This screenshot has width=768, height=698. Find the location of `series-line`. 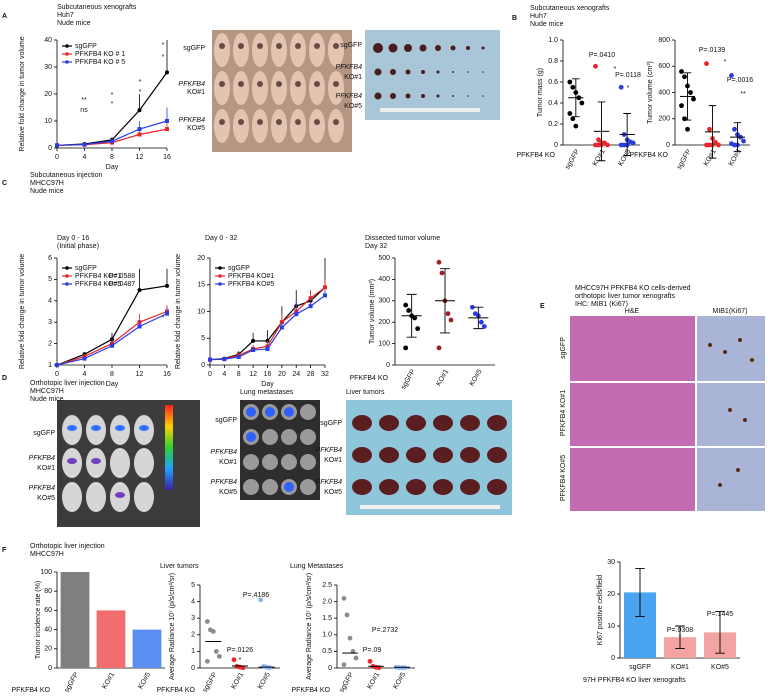

series-line is located at coordinates (112, 109).